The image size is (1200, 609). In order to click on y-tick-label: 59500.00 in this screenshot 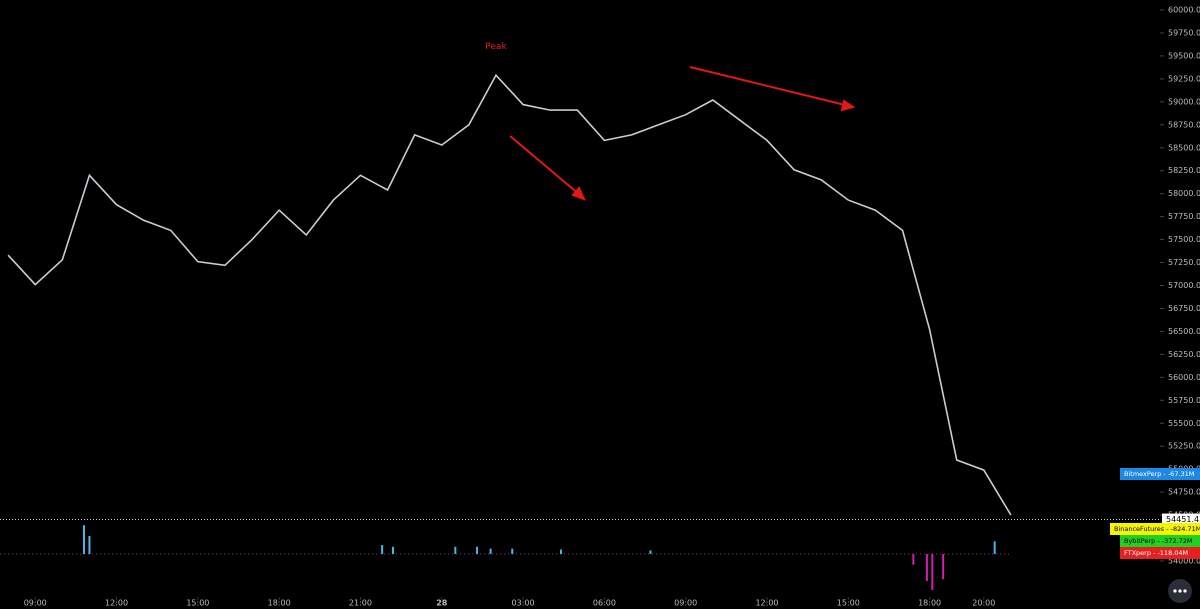, I will do `click(1184, 55)`.